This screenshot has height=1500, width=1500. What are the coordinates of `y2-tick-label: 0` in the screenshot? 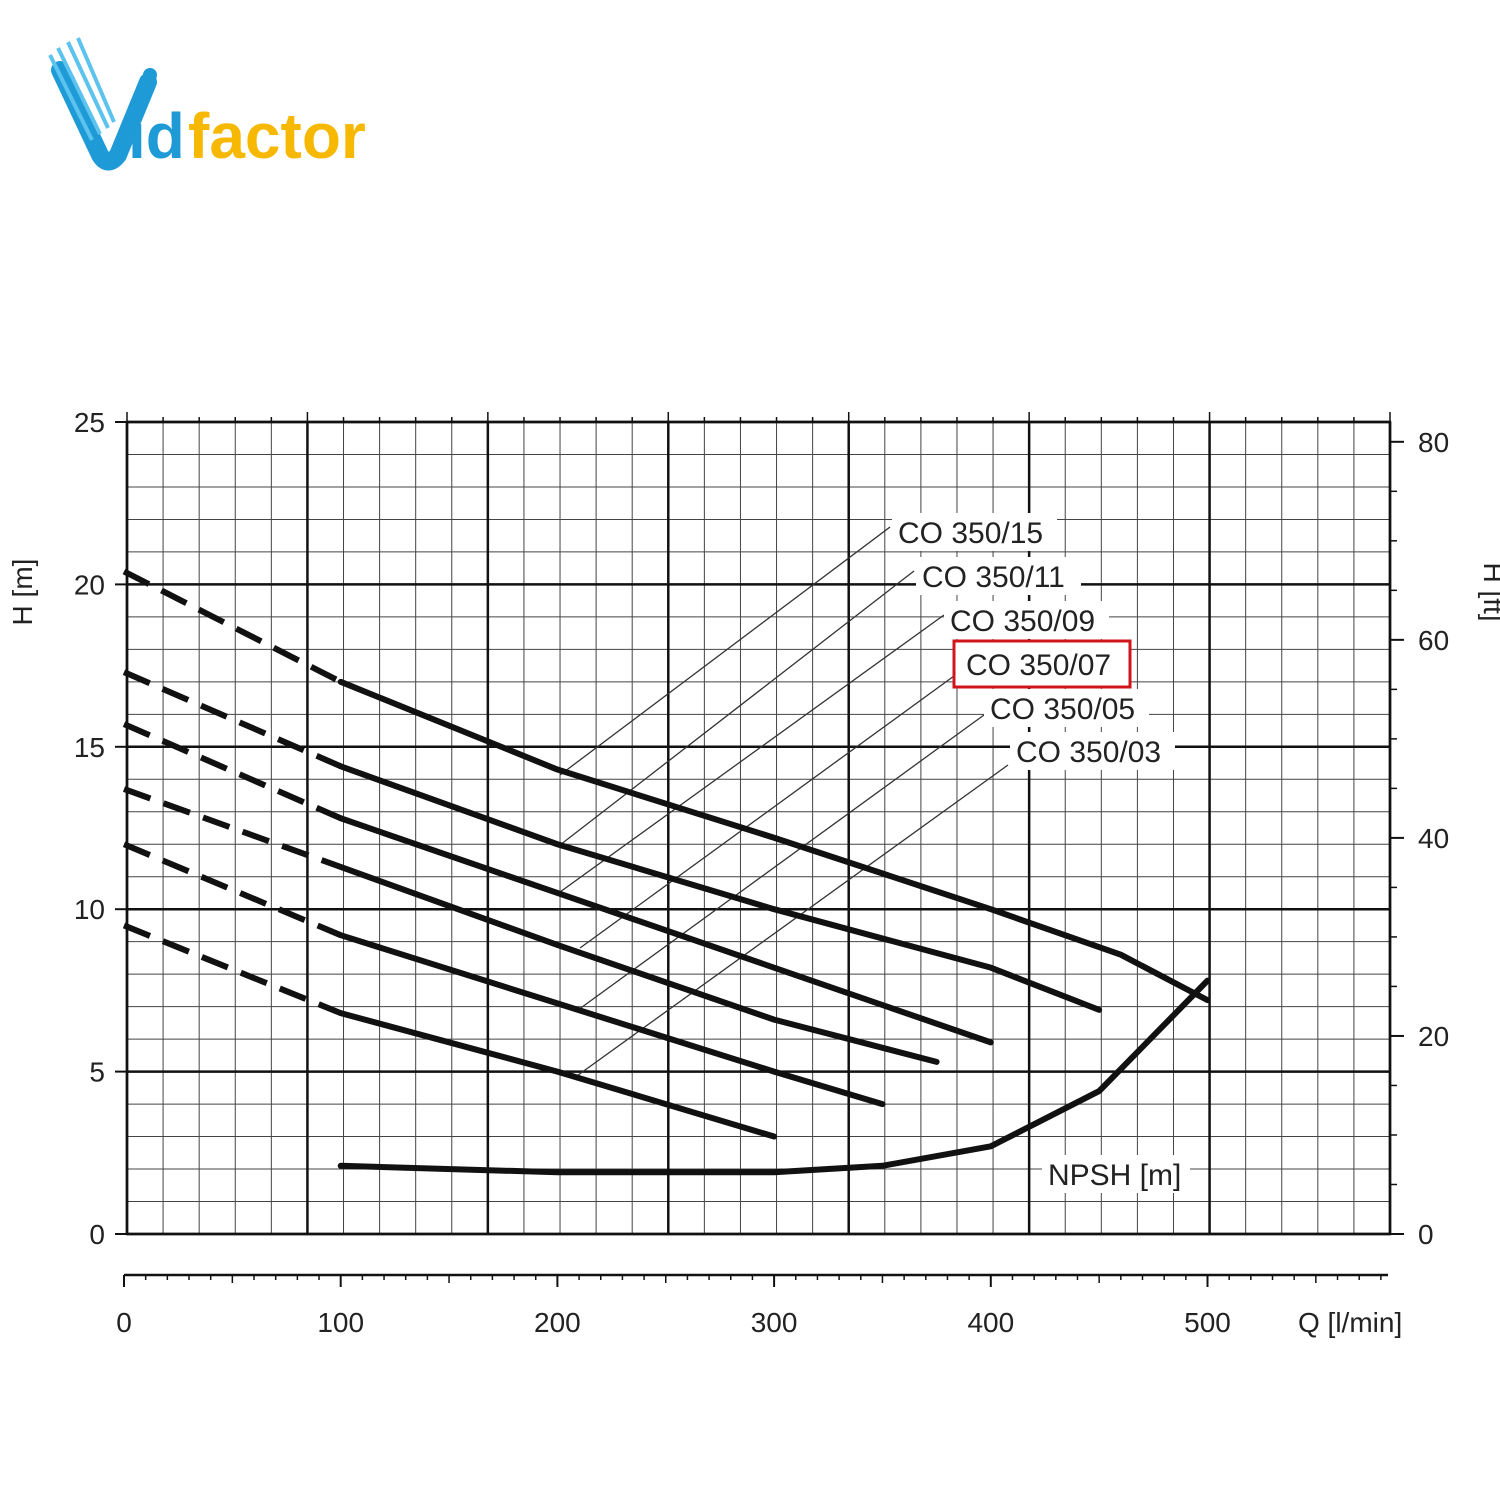 It's located at (1426, 1234).